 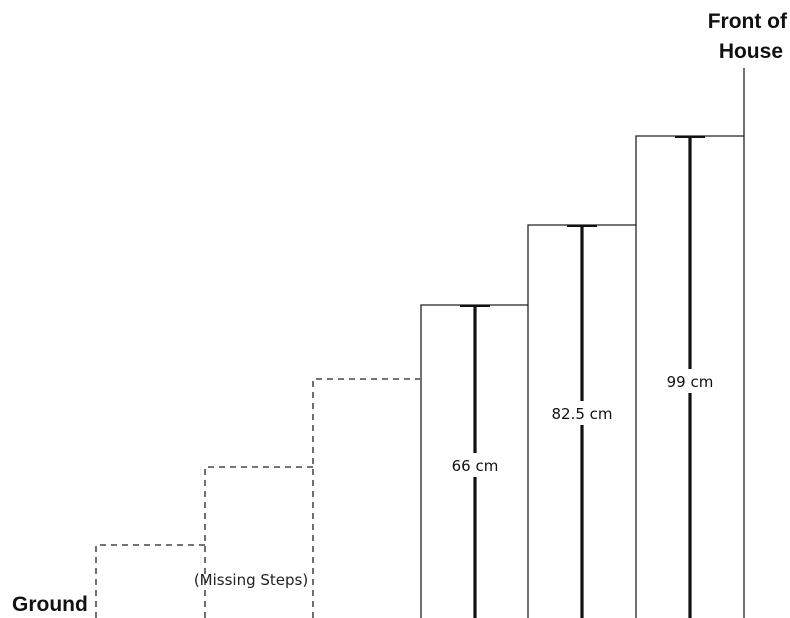 I want to click on step-1-label-bg, so click(x=475, y=465).